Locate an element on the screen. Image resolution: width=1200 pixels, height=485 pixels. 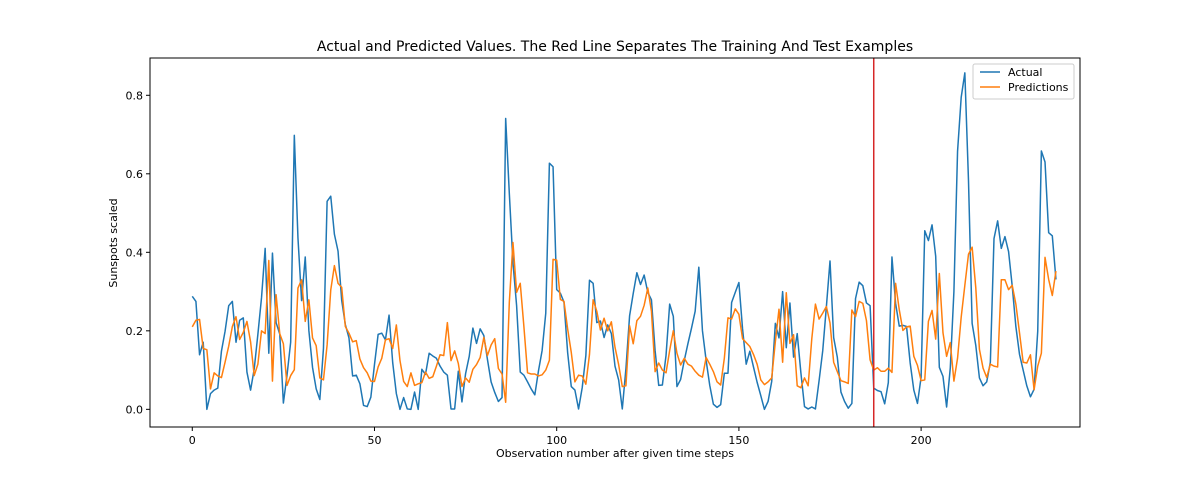
y-axis: 0.0 0.2 0.4 0.6 0.8 is located at coordinates (138, 252).